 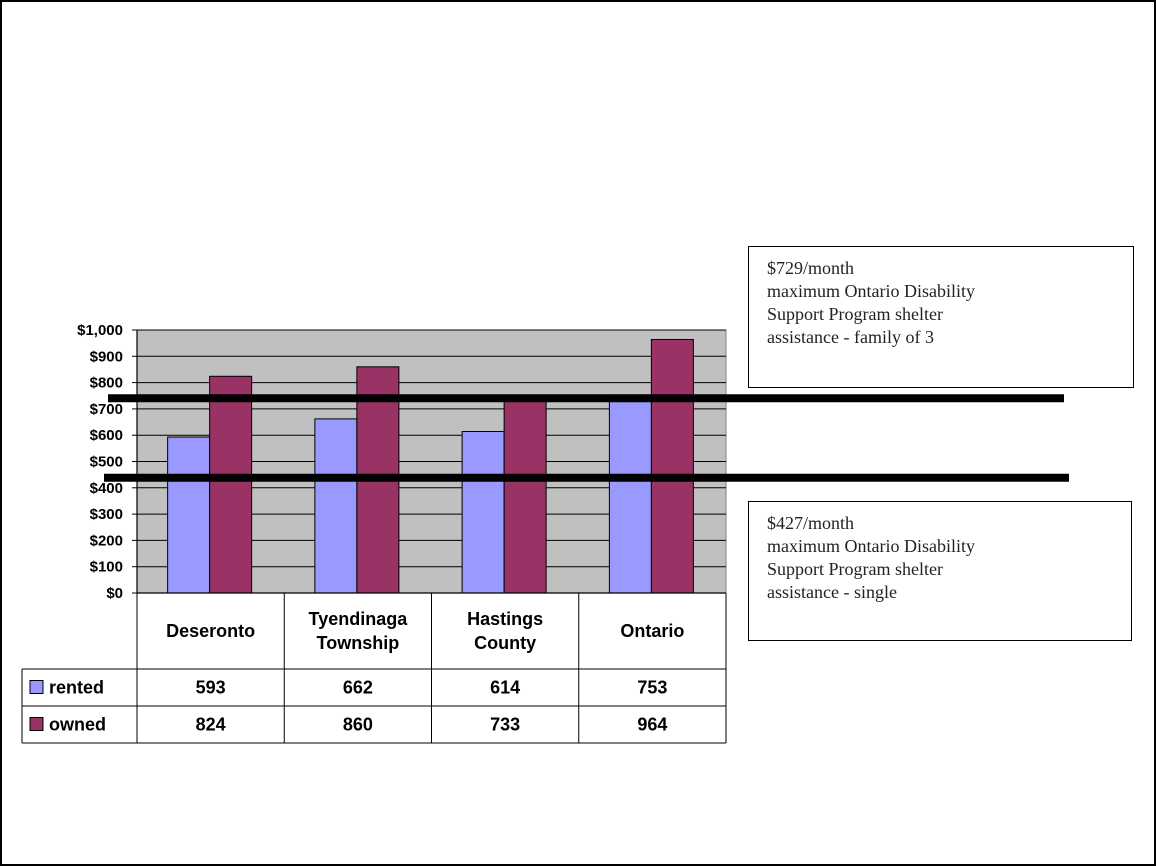 What do you see at coordinates (36, 724) in the screenshot?
I see `legend-key-owned` at bounding box center [36, 724].